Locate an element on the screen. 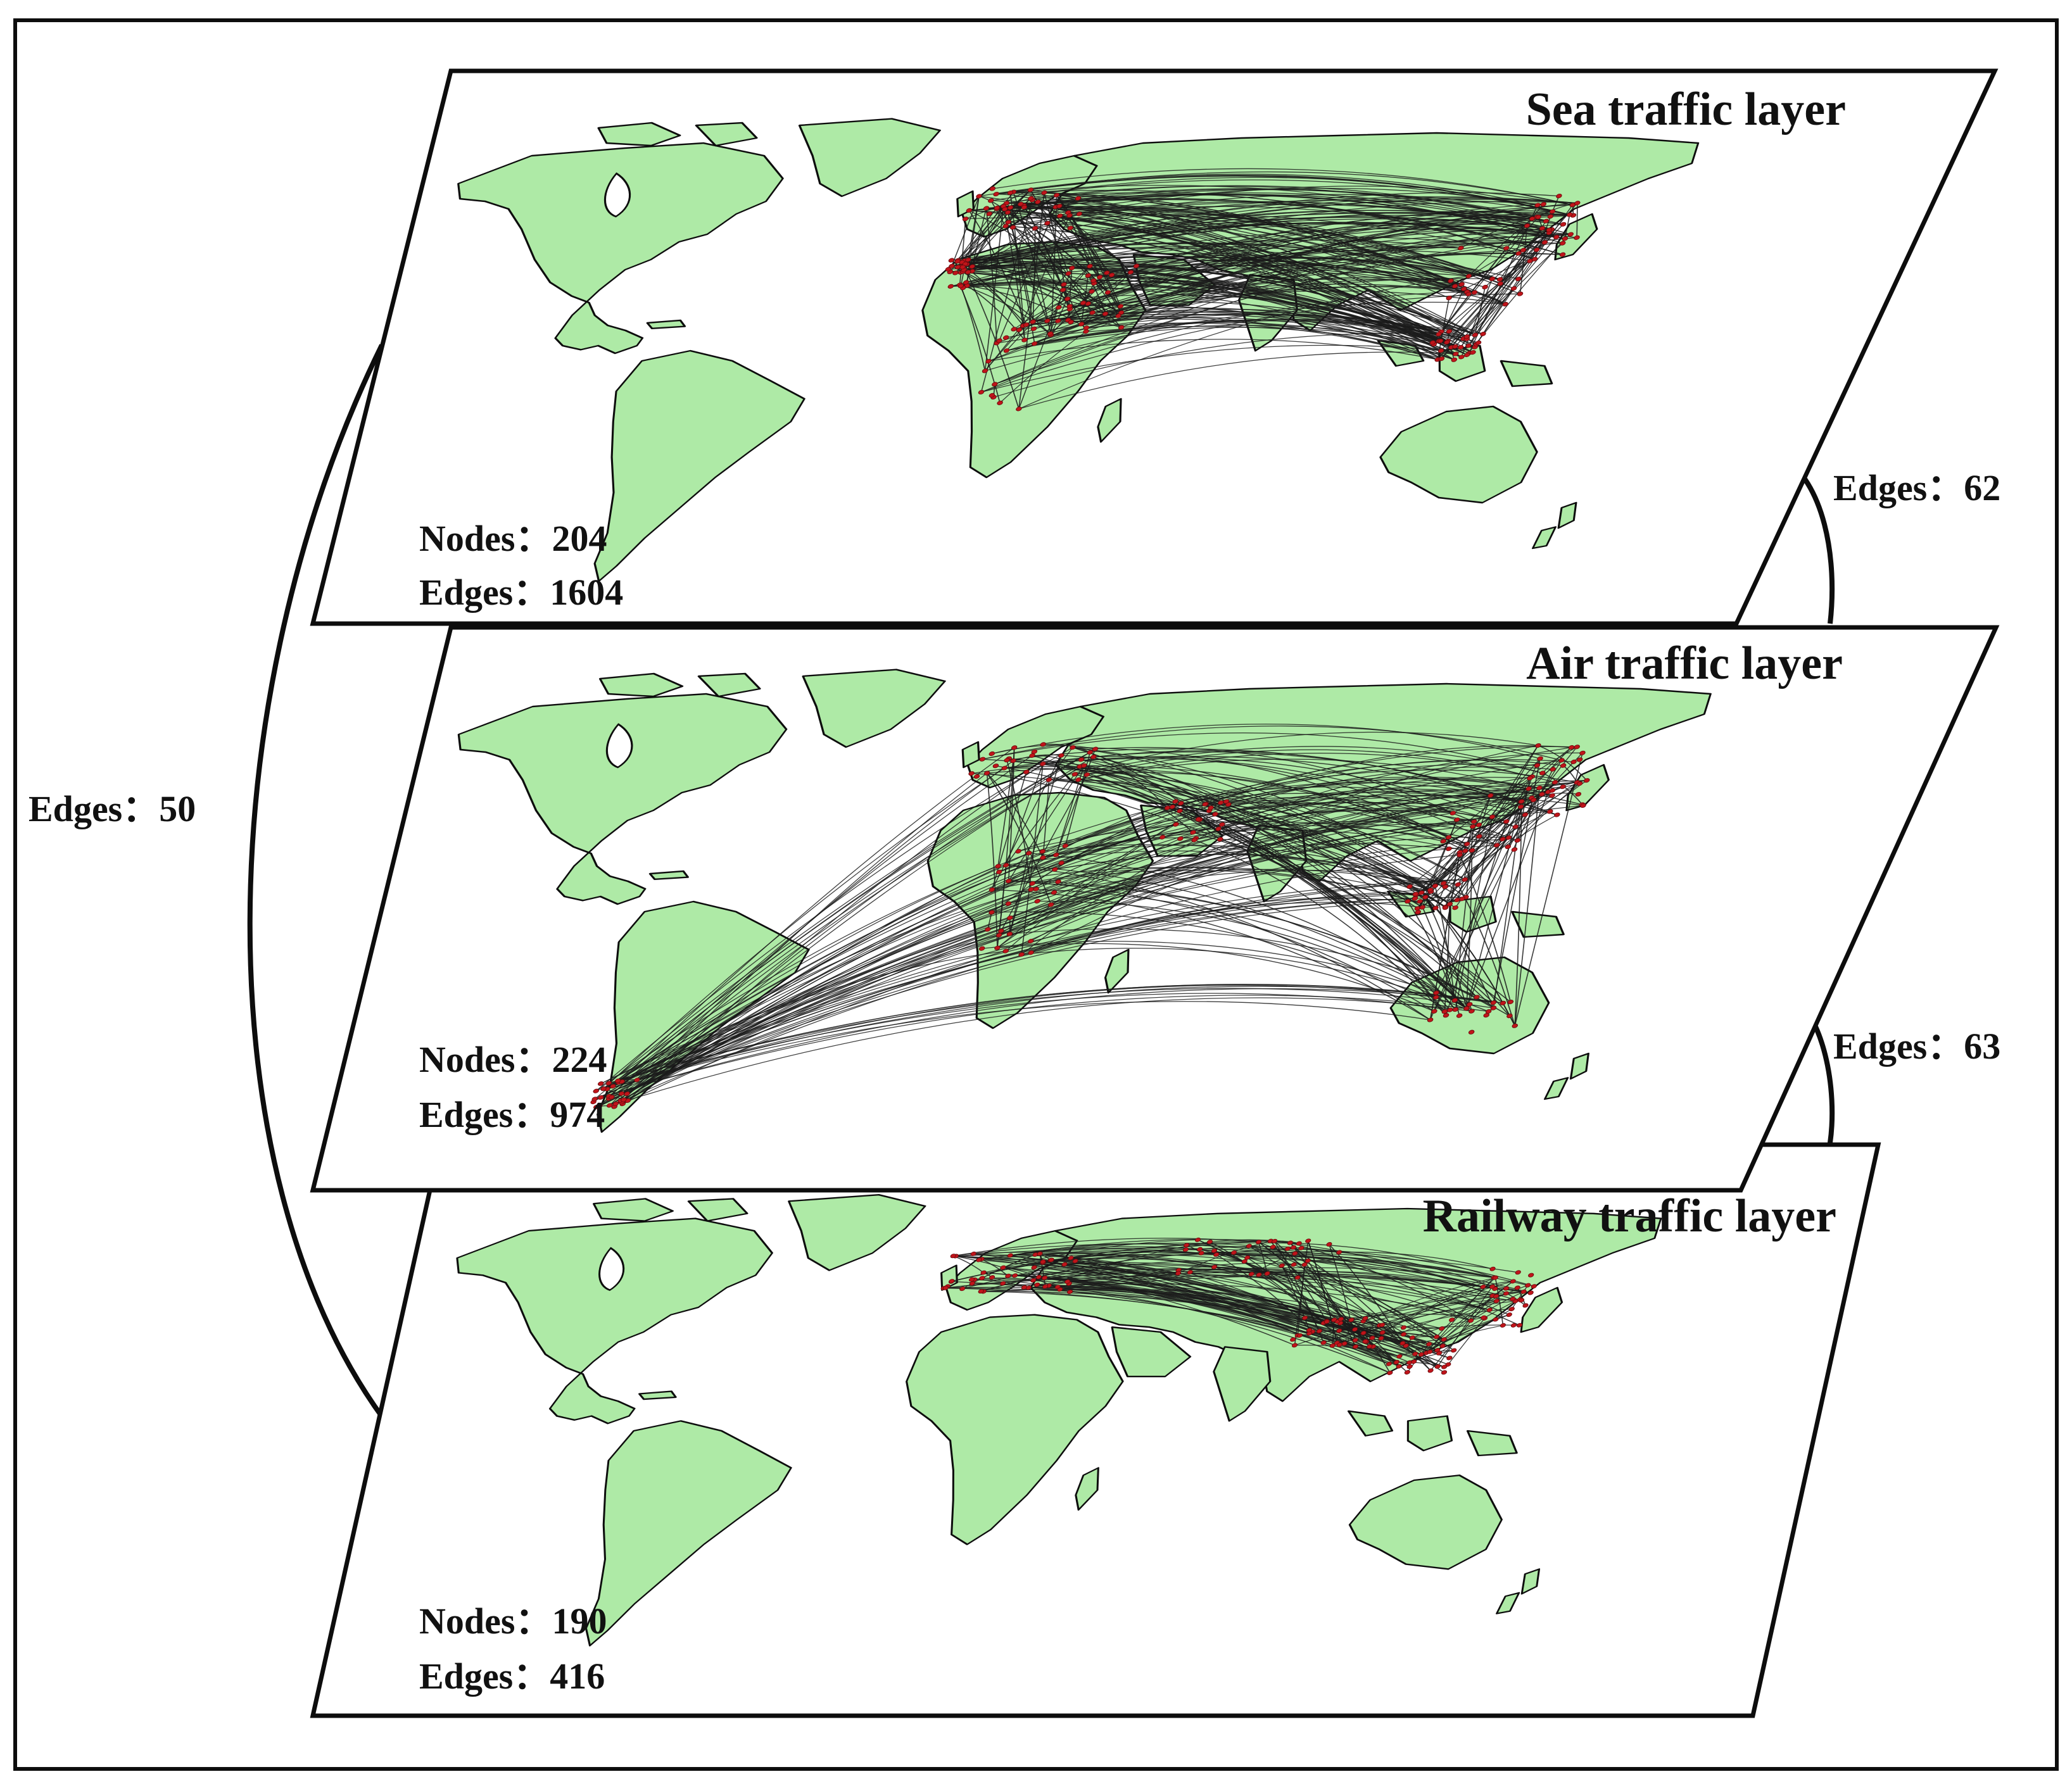 The image size is (2072, 1786). air-layer-title: Air traffic layer is located at coordinates (1684, 664).